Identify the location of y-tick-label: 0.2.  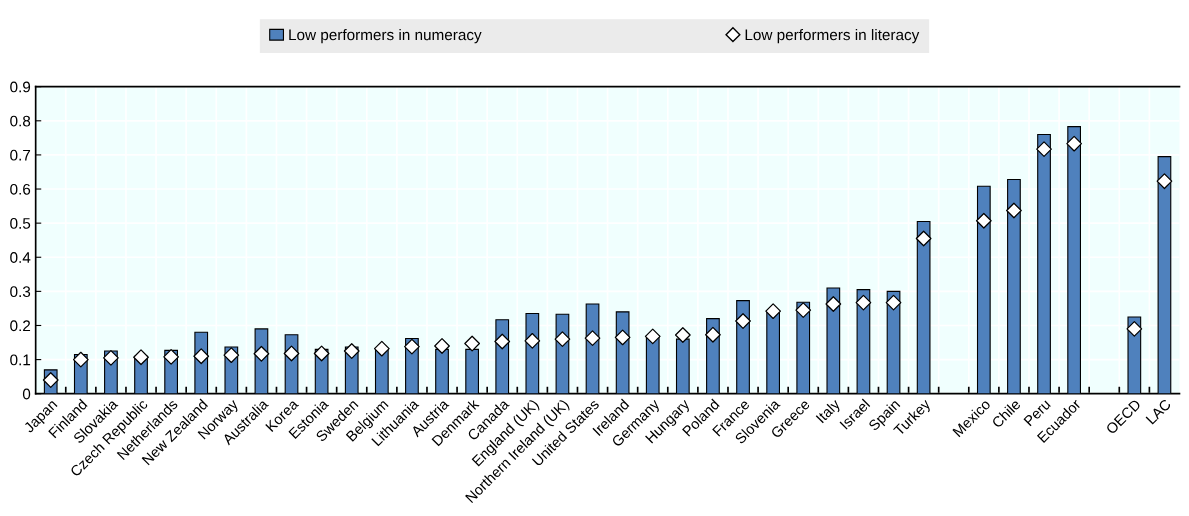
(20, 326).